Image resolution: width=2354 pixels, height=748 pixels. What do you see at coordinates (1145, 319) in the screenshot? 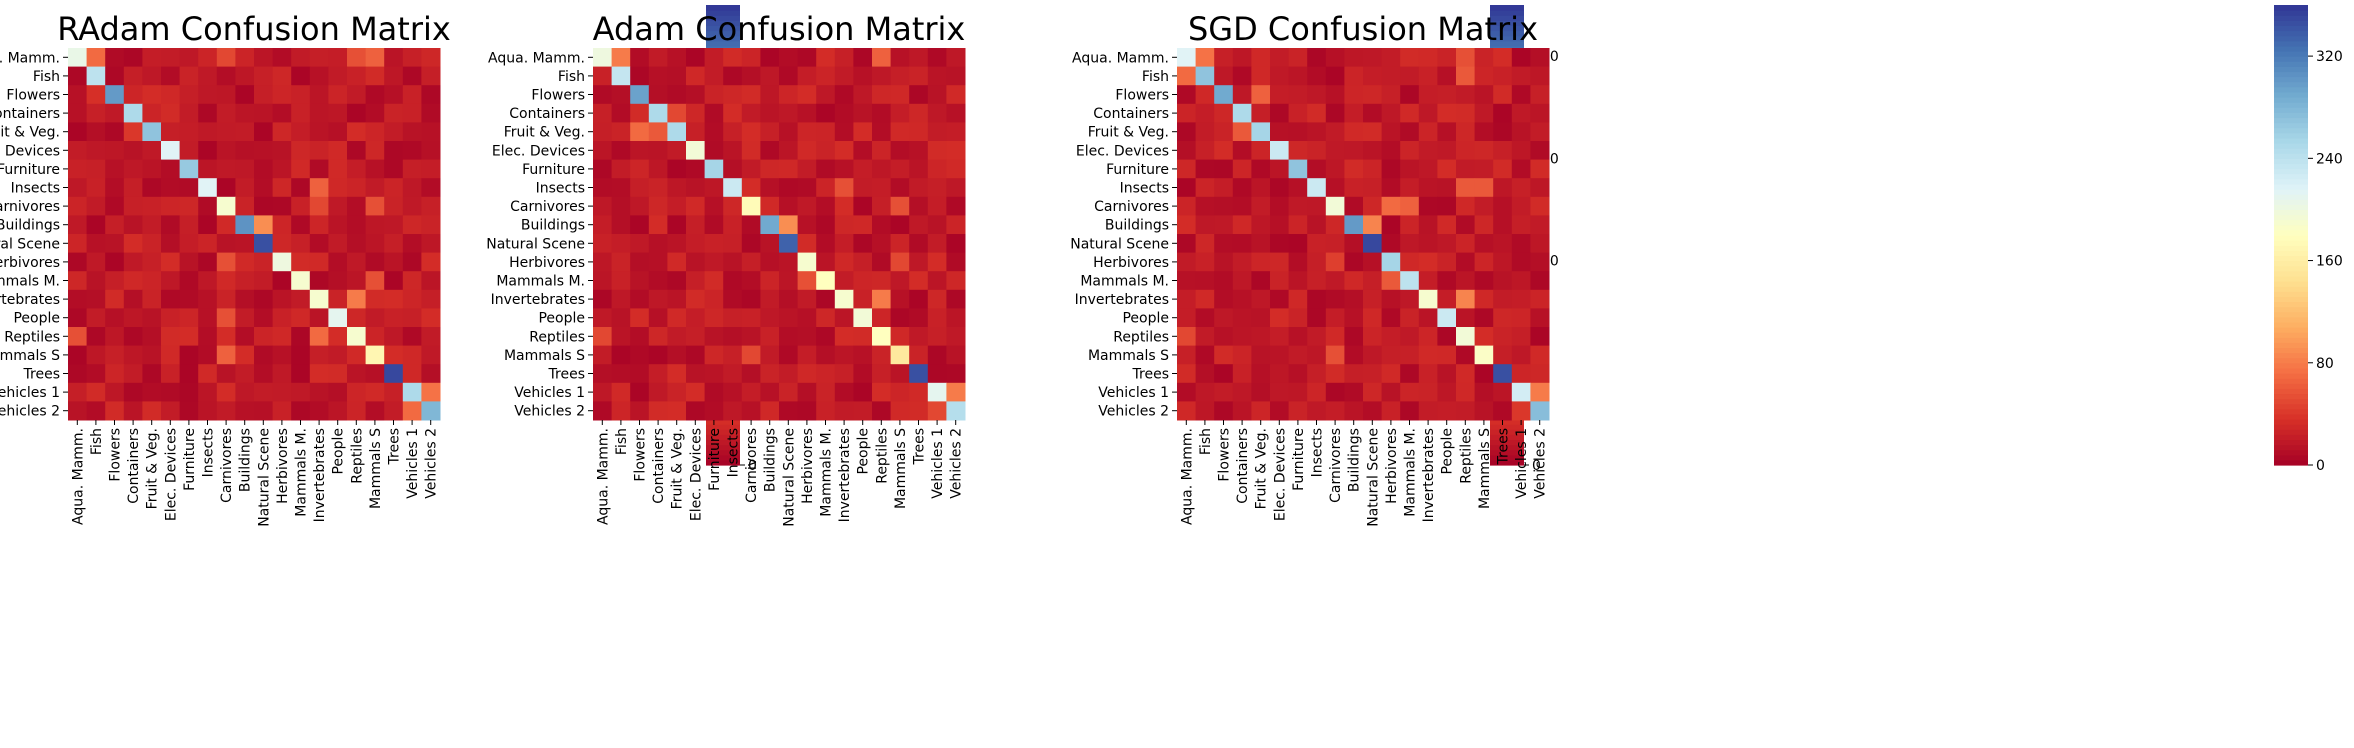
I see `ytick-label: People` at bounding box center [1145, 319].